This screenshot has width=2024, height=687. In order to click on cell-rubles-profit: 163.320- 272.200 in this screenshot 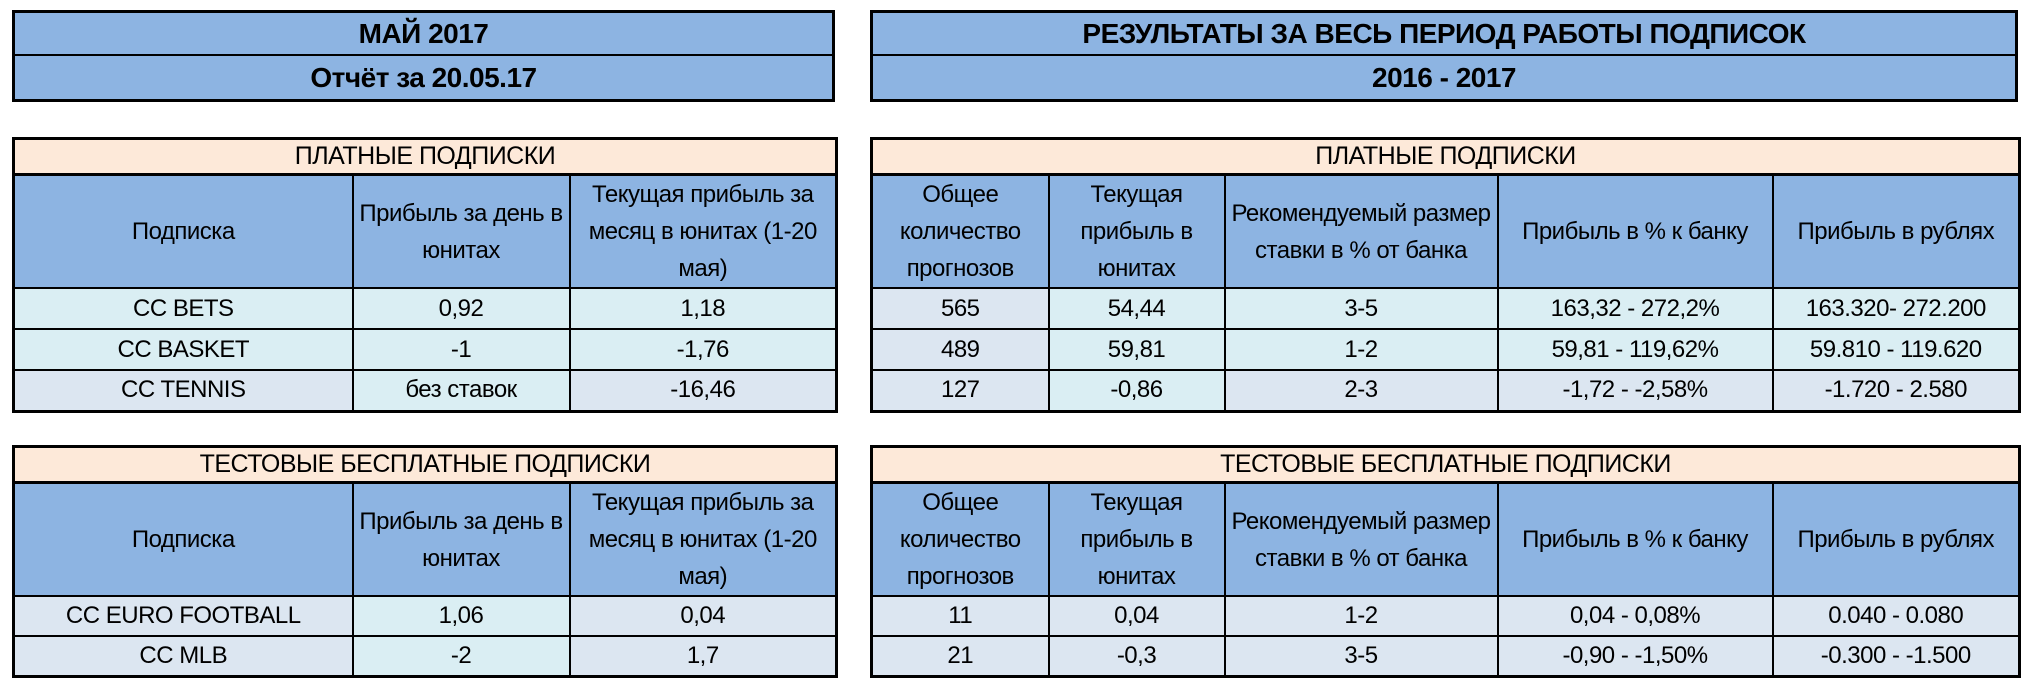, I will do `click(1896, 308)`.